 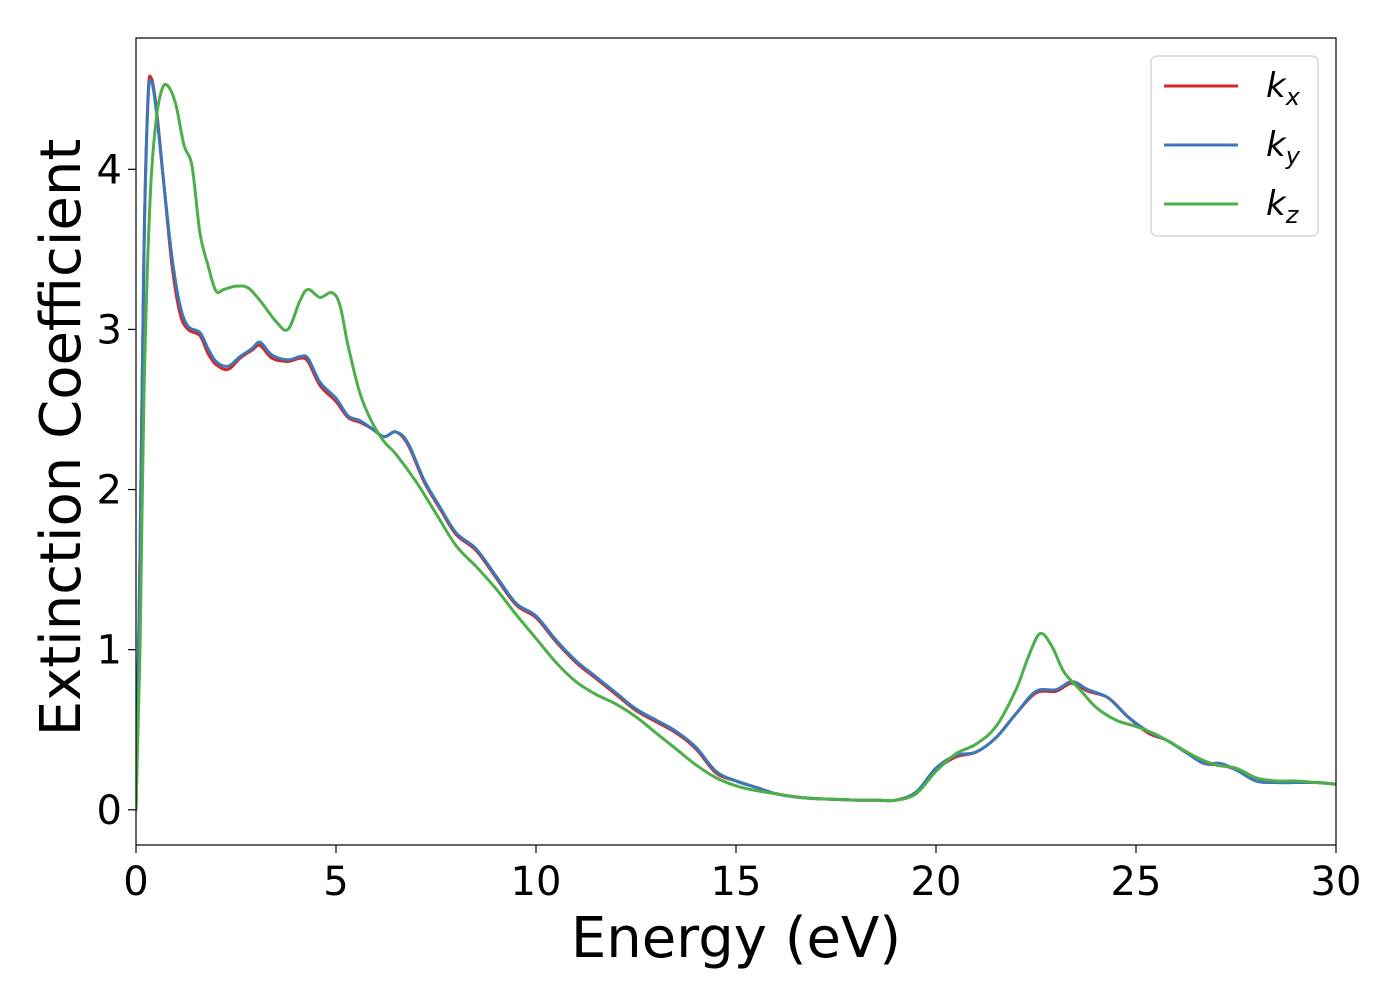 What do you see at coordinates (736, 882) in the screenshot?
I see `x-tick-label: 15` at bounding box center [736, 882].